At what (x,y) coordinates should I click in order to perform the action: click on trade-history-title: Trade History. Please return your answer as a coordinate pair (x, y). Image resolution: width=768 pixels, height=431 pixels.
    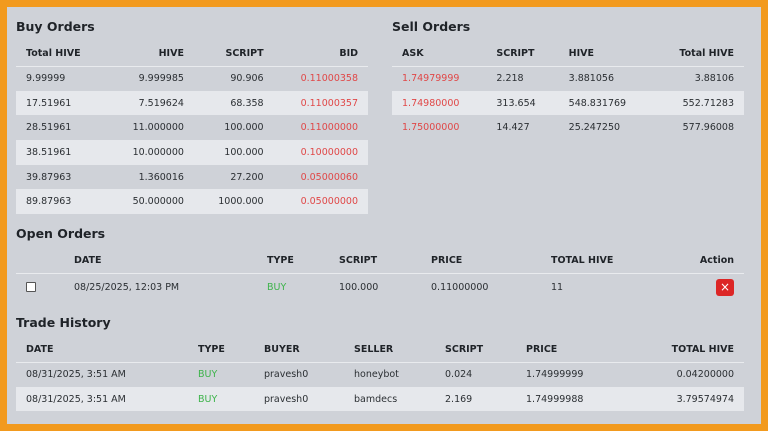
    Looking at the image, I should click on (63, 322).